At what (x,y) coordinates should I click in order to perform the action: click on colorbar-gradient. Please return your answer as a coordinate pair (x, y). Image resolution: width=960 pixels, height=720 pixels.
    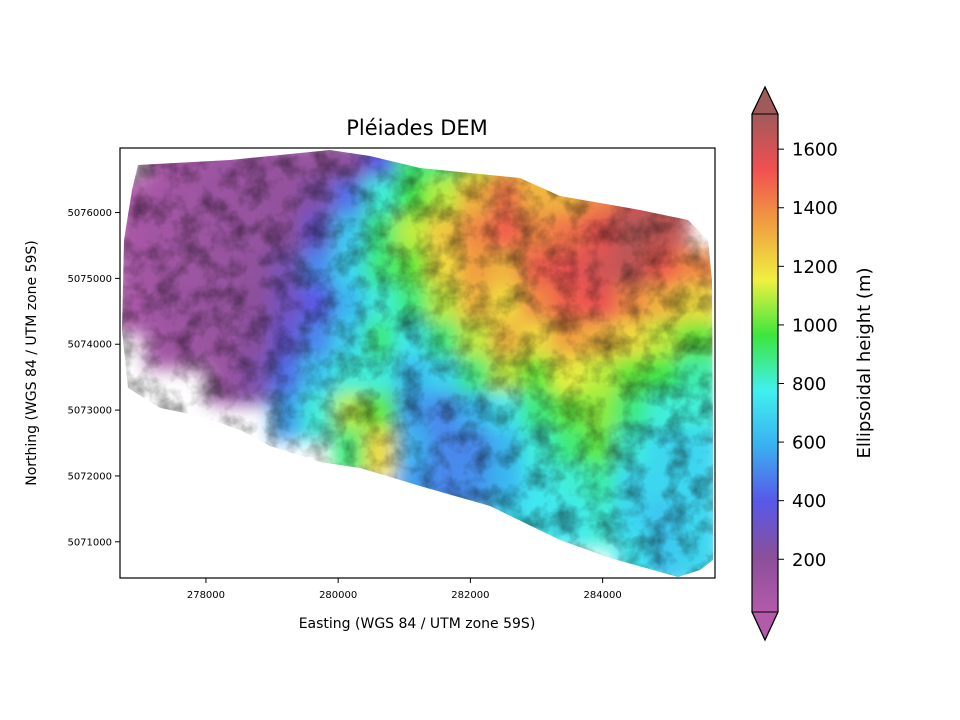
    Looking at the image, I should click on (765, 363).